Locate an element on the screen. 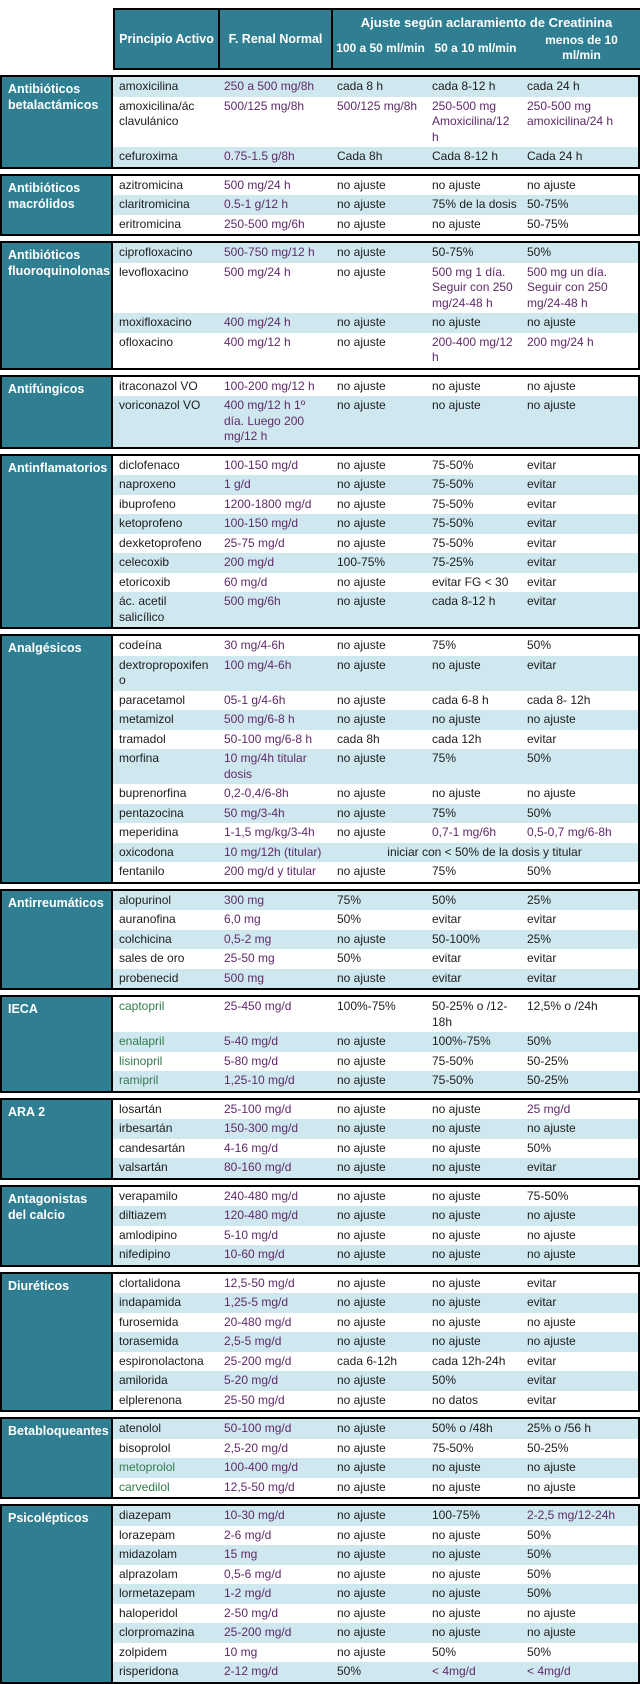 The height and width of the screenshot is (1684, 640). renal-dose-cell: 25-50 mg is located at coordinates (249, 958).